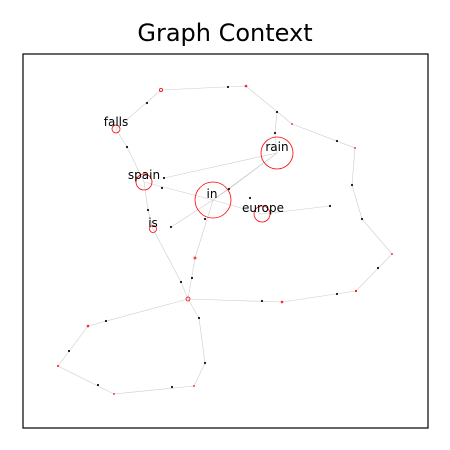 This screenshot has height=450, width=450. I want to click on node-label-europe: europe, so click(263, 208).